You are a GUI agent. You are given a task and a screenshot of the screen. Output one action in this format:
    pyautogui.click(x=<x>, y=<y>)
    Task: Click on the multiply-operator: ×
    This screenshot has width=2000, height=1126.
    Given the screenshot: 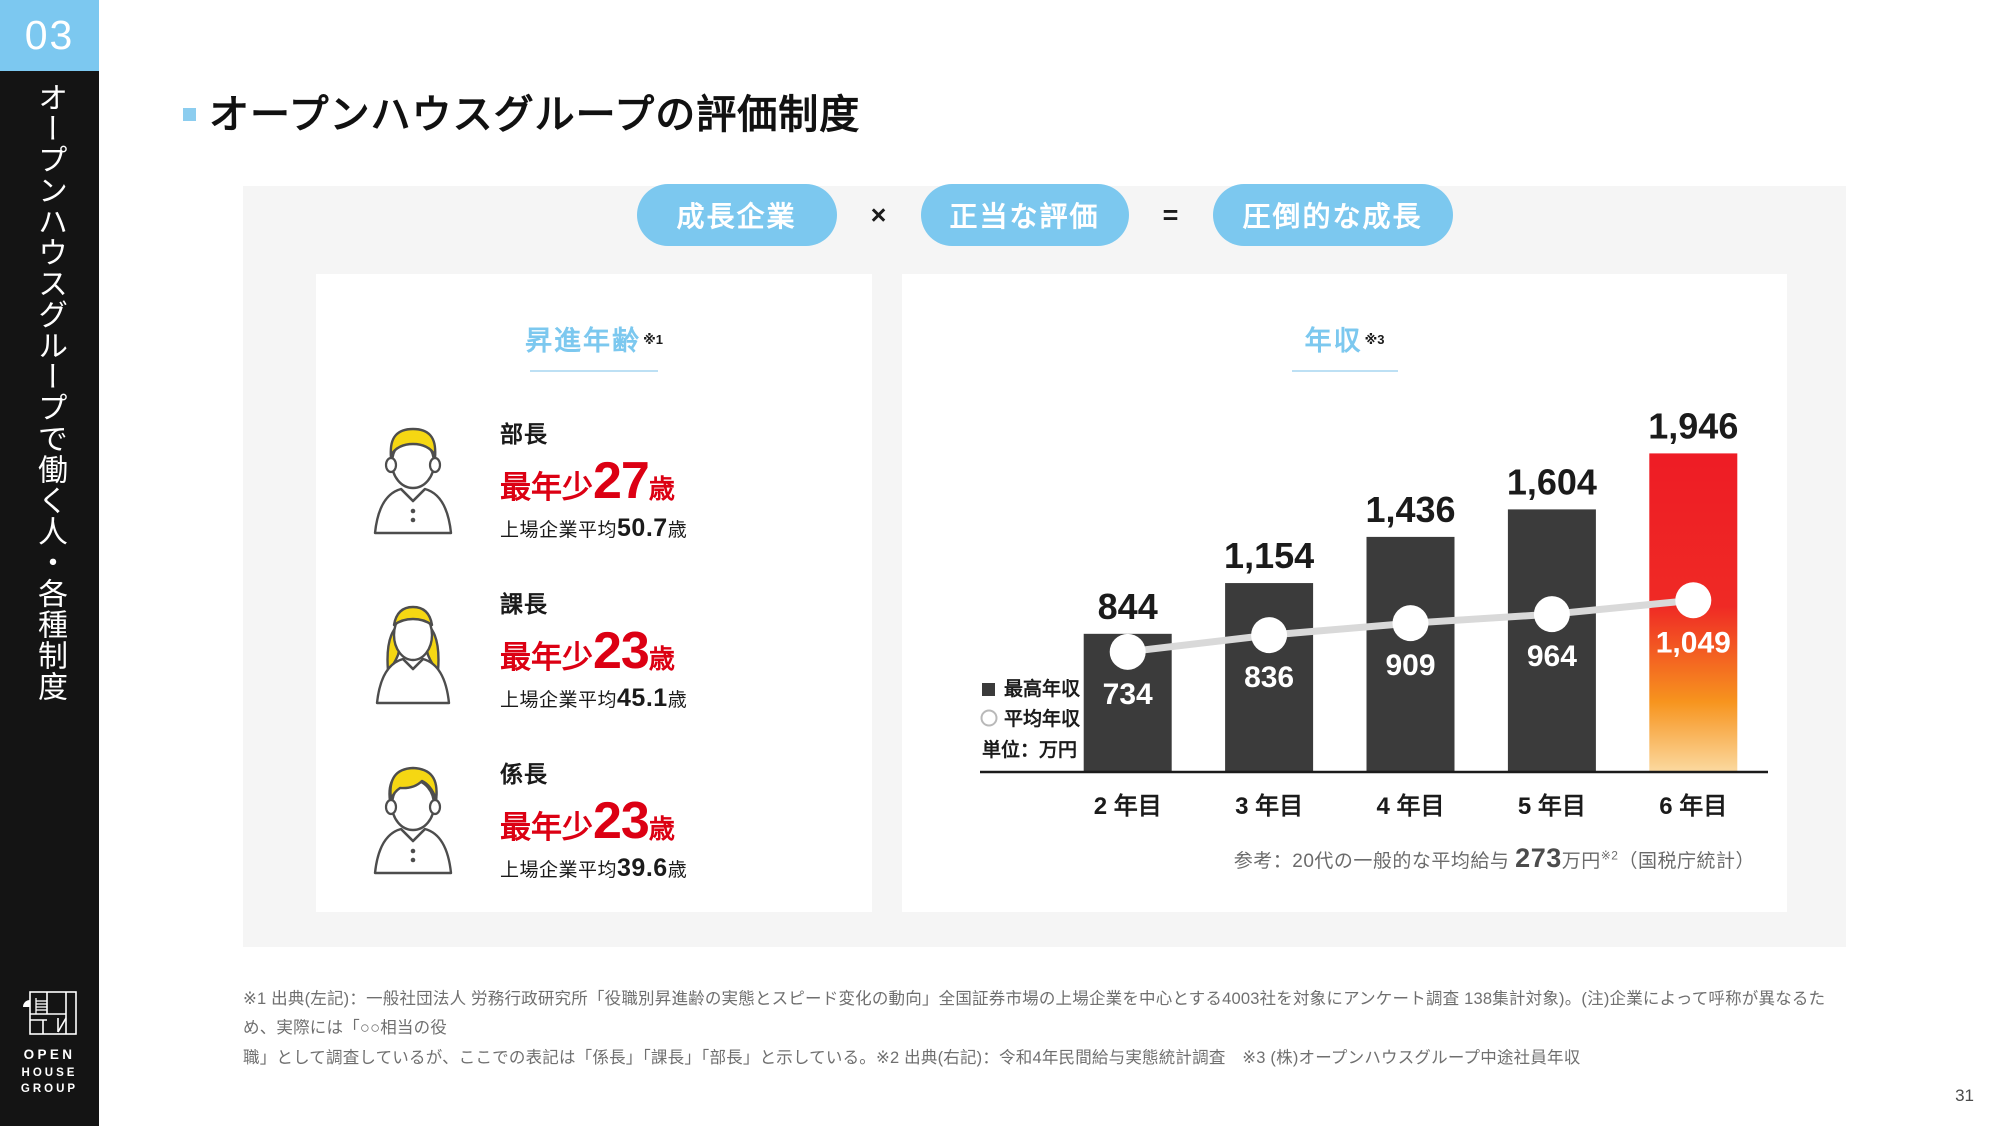 What is the action you would take?
    pyautogui.click(x=878, y=214)
    